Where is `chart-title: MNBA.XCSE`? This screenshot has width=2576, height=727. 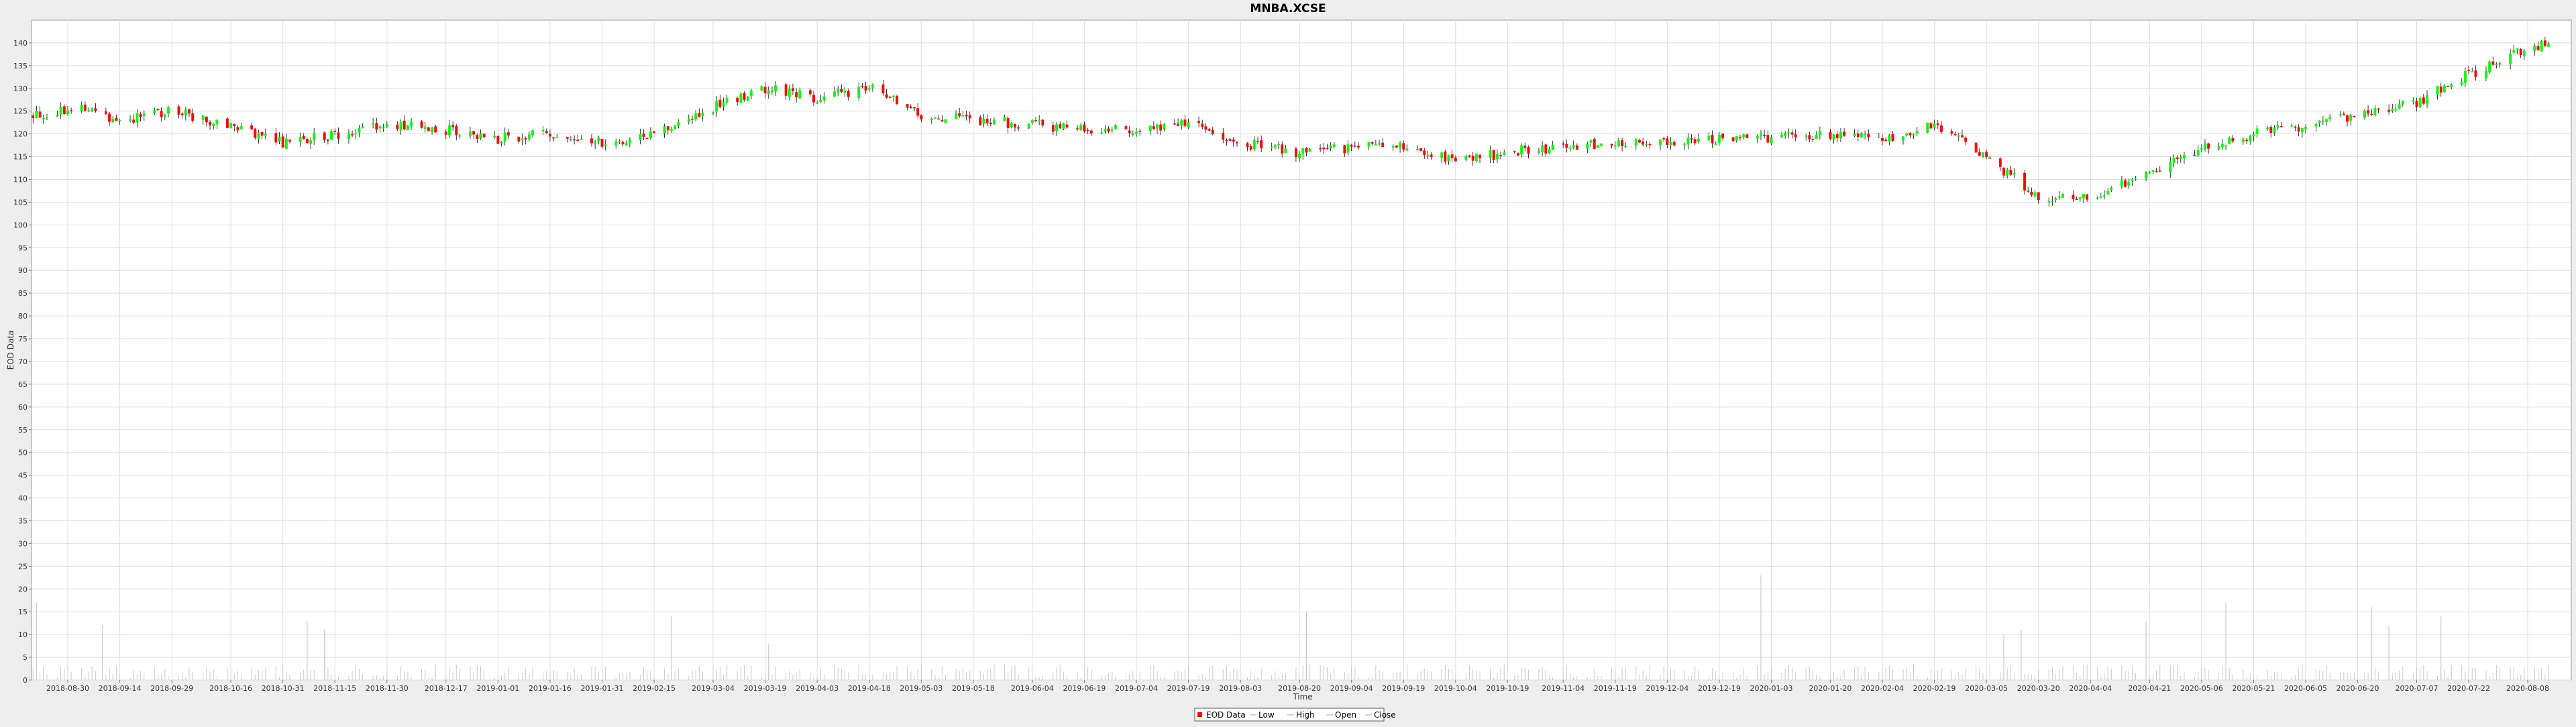 chart-title: MNBA.XCSE is located at coordinates (1288, 8).